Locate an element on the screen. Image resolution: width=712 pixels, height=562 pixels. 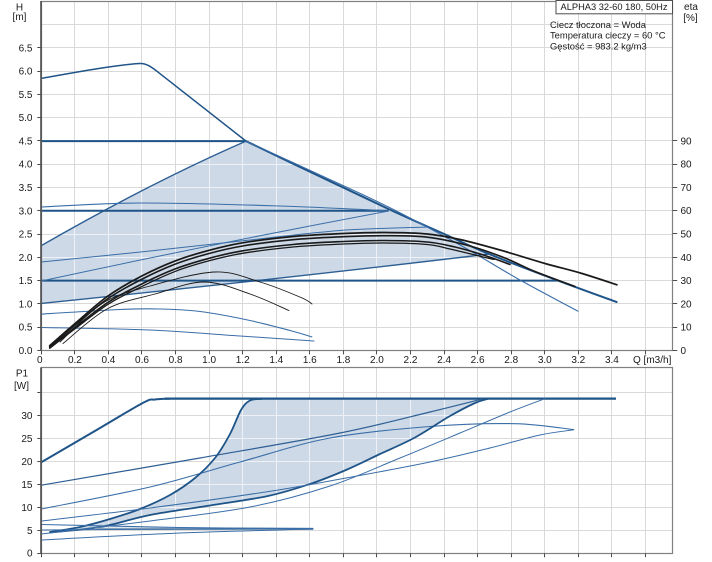
svg-text: Temperatura cieczy = 60 °C is located at coordinates (608, 35).